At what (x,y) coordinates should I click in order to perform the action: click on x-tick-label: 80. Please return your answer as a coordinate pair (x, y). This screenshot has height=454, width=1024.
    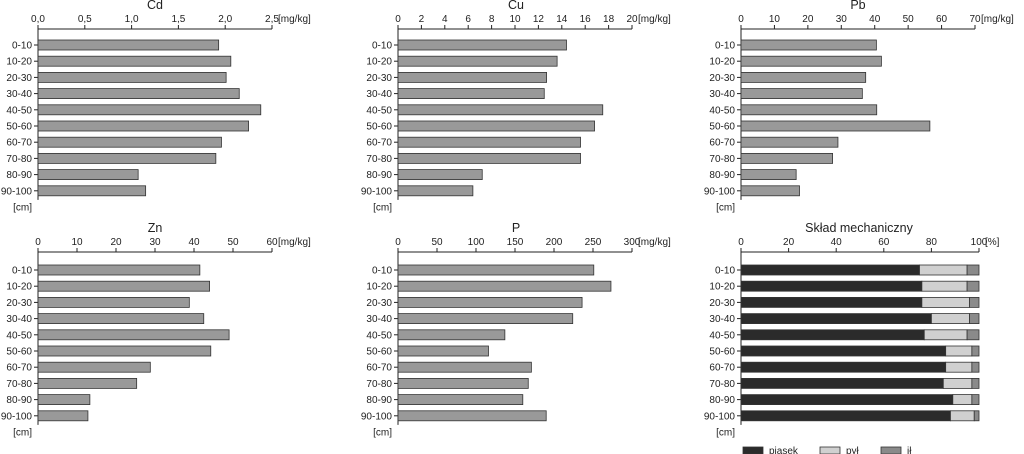
    Looking at the image, I should click on (932, 242).